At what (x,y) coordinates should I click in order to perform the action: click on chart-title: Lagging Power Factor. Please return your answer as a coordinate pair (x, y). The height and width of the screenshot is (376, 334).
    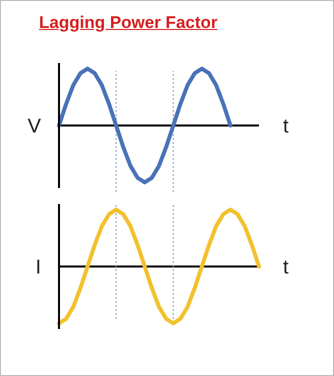
    Looking at the image, I should click on (128, 23).